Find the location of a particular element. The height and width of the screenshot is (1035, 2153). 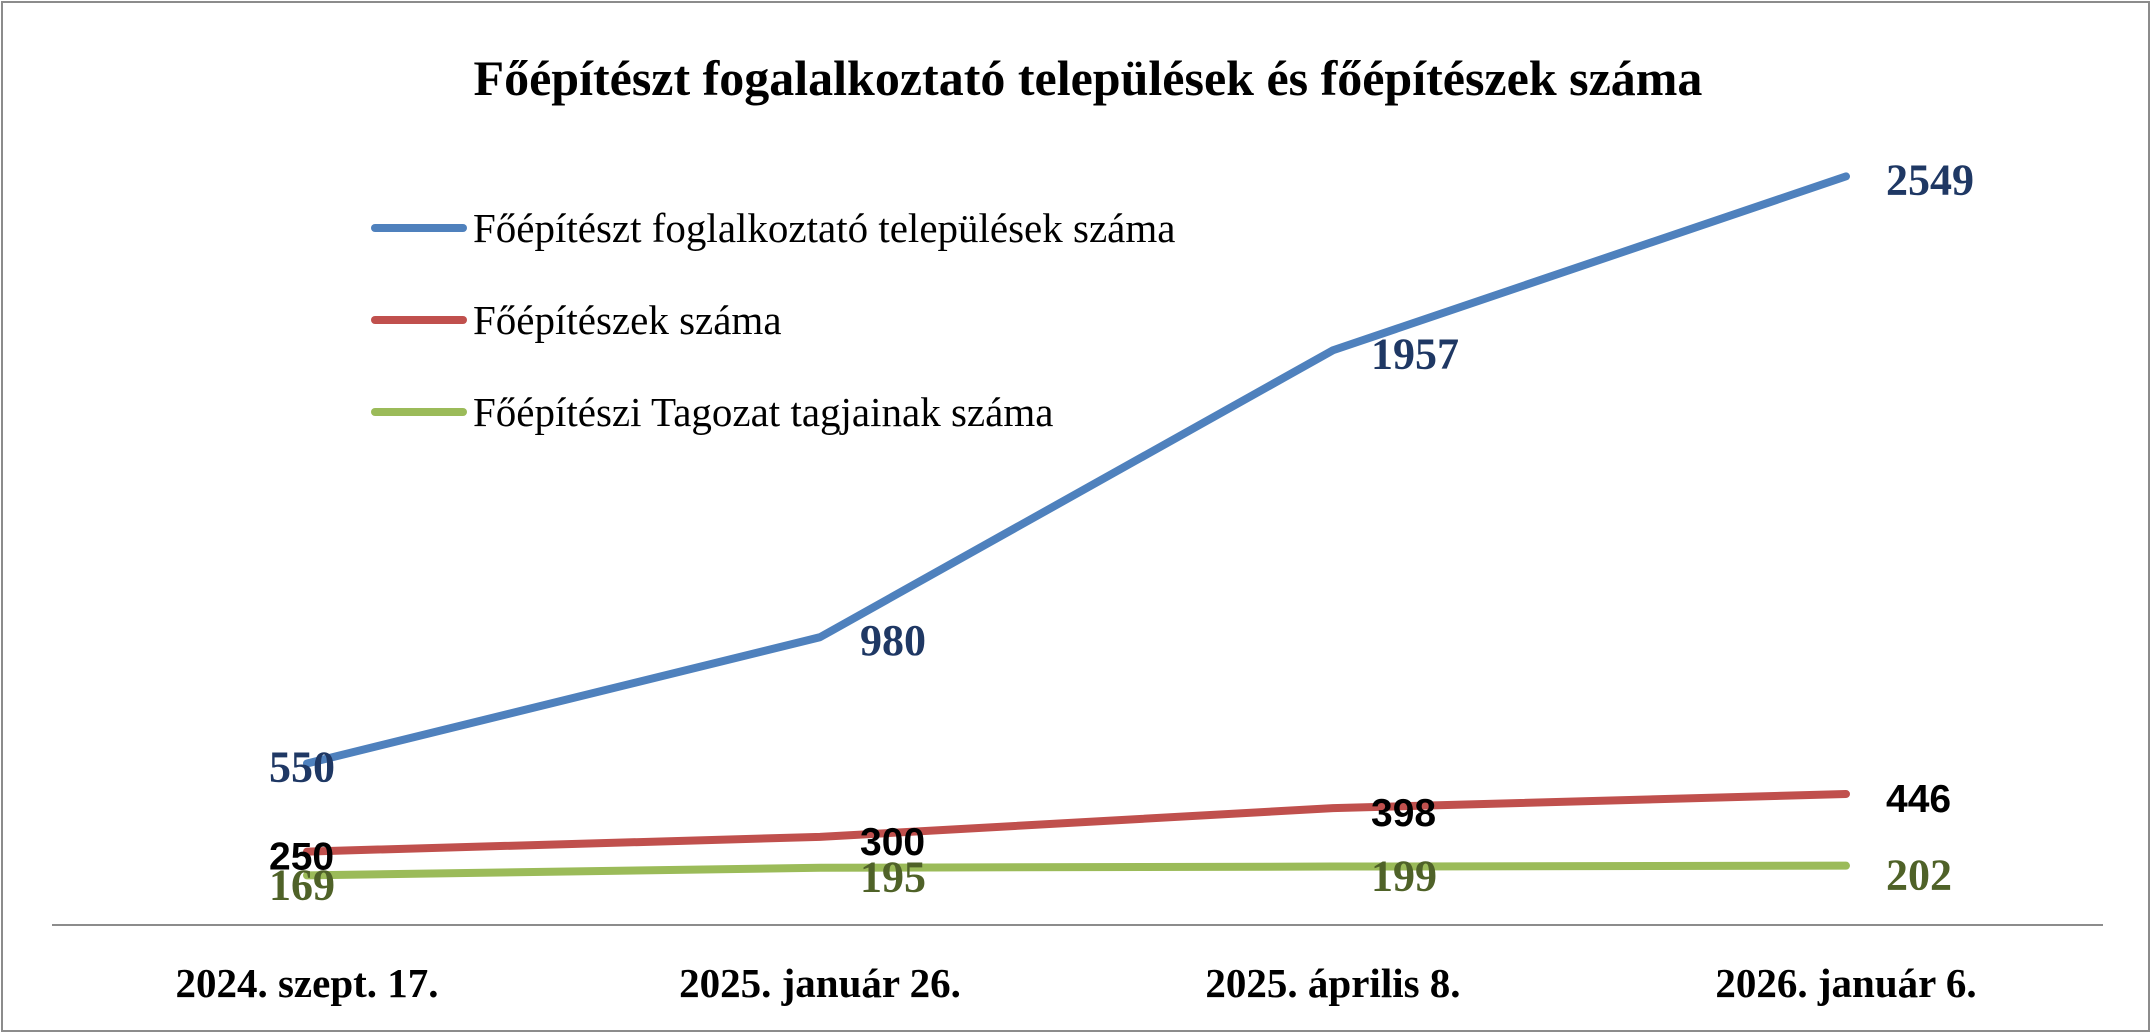

legend-label-tagozat: Főépítészi Tagozat tagjainak száma is located at coordinates (763, 412).